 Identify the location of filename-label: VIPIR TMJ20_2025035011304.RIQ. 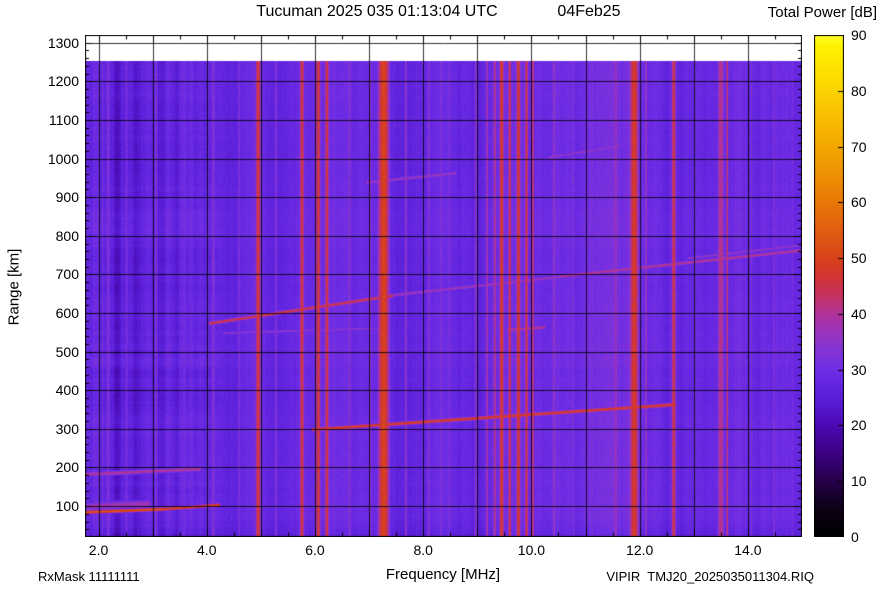
(710, 576).